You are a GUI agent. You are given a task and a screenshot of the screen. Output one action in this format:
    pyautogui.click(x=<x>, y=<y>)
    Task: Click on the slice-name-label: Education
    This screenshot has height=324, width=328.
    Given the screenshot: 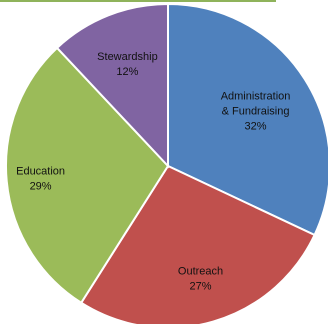 What is the action you would take?
    pyautogui.click(x=40, y=172)
    